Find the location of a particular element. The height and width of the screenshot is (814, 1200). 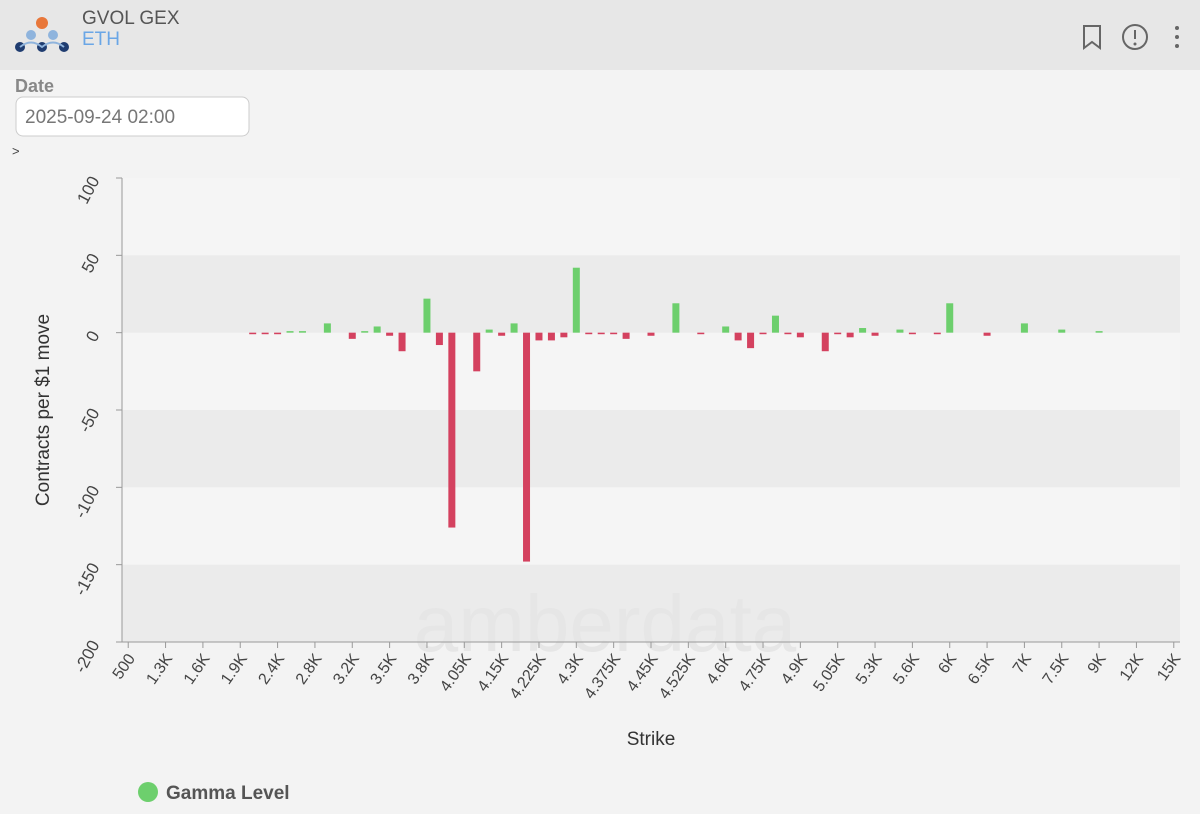

expand-toggle: > is located at coordinates (16, 150).